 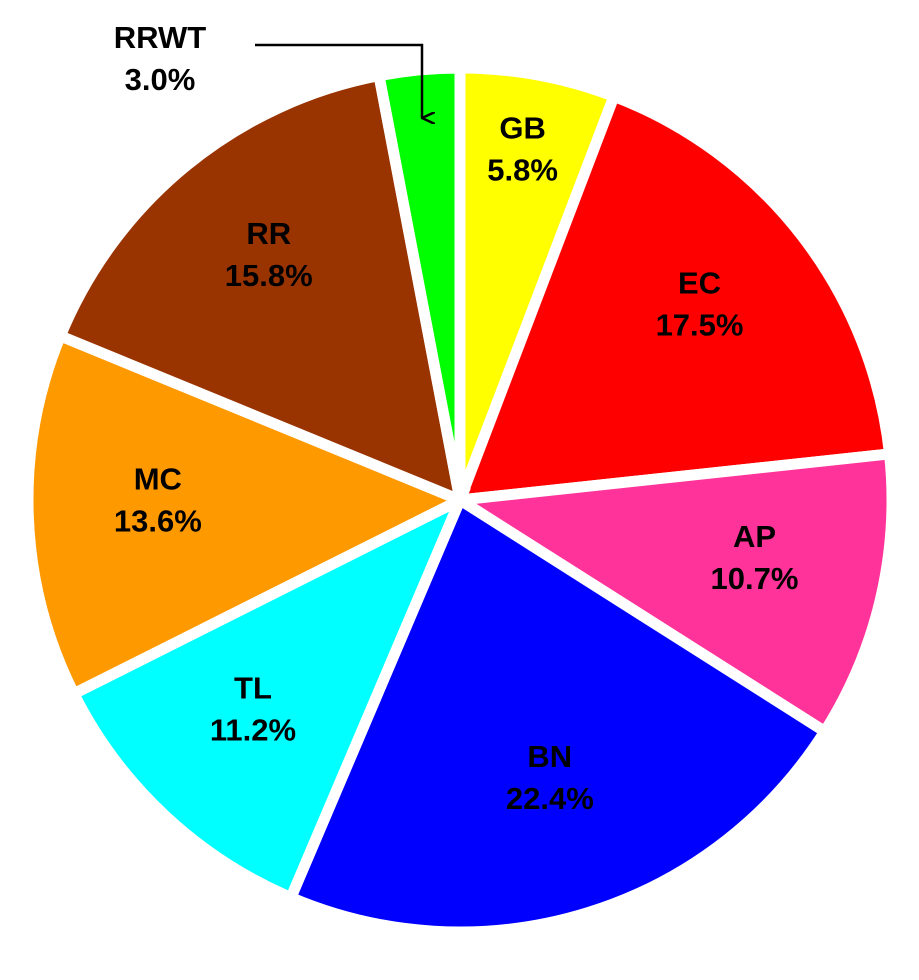 What do you see at coordinates (699, 283) in the screenshot?
I see `slice-label: EC` at bounding box center [699, 283].